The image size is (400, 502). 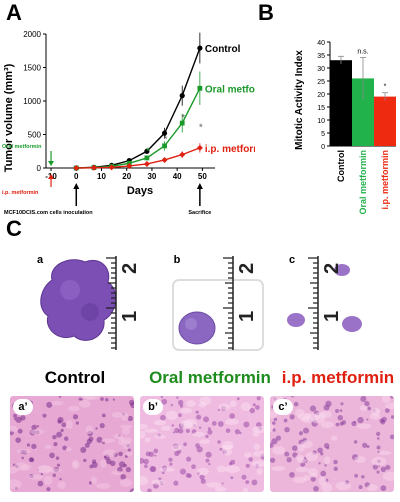 What do you see at coordinates (385, 121) in the screenshot?
I see `bar` at bounding box center [385, 121].